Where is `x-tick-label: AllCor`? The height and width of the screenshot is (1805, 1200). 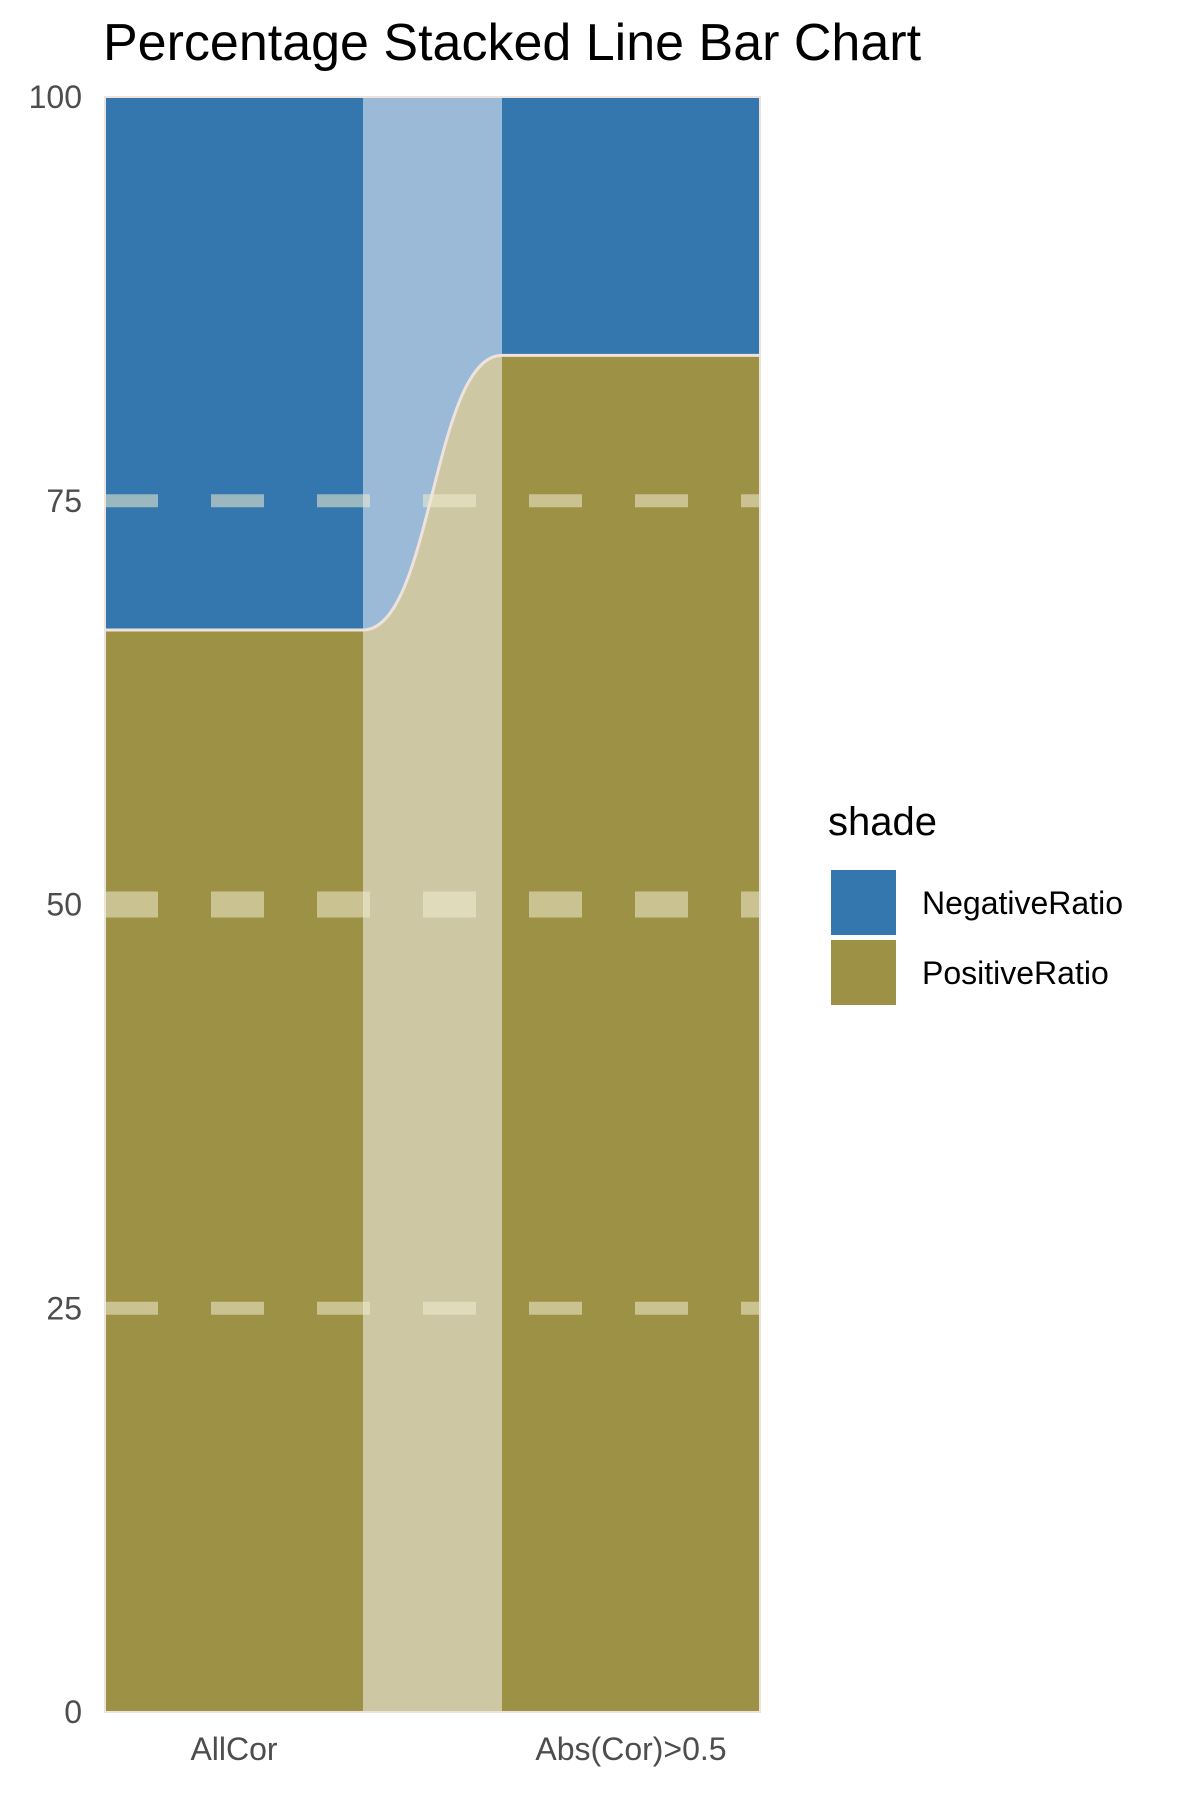 x-tick-label: AllCor is located at coordinates (233, 1749).